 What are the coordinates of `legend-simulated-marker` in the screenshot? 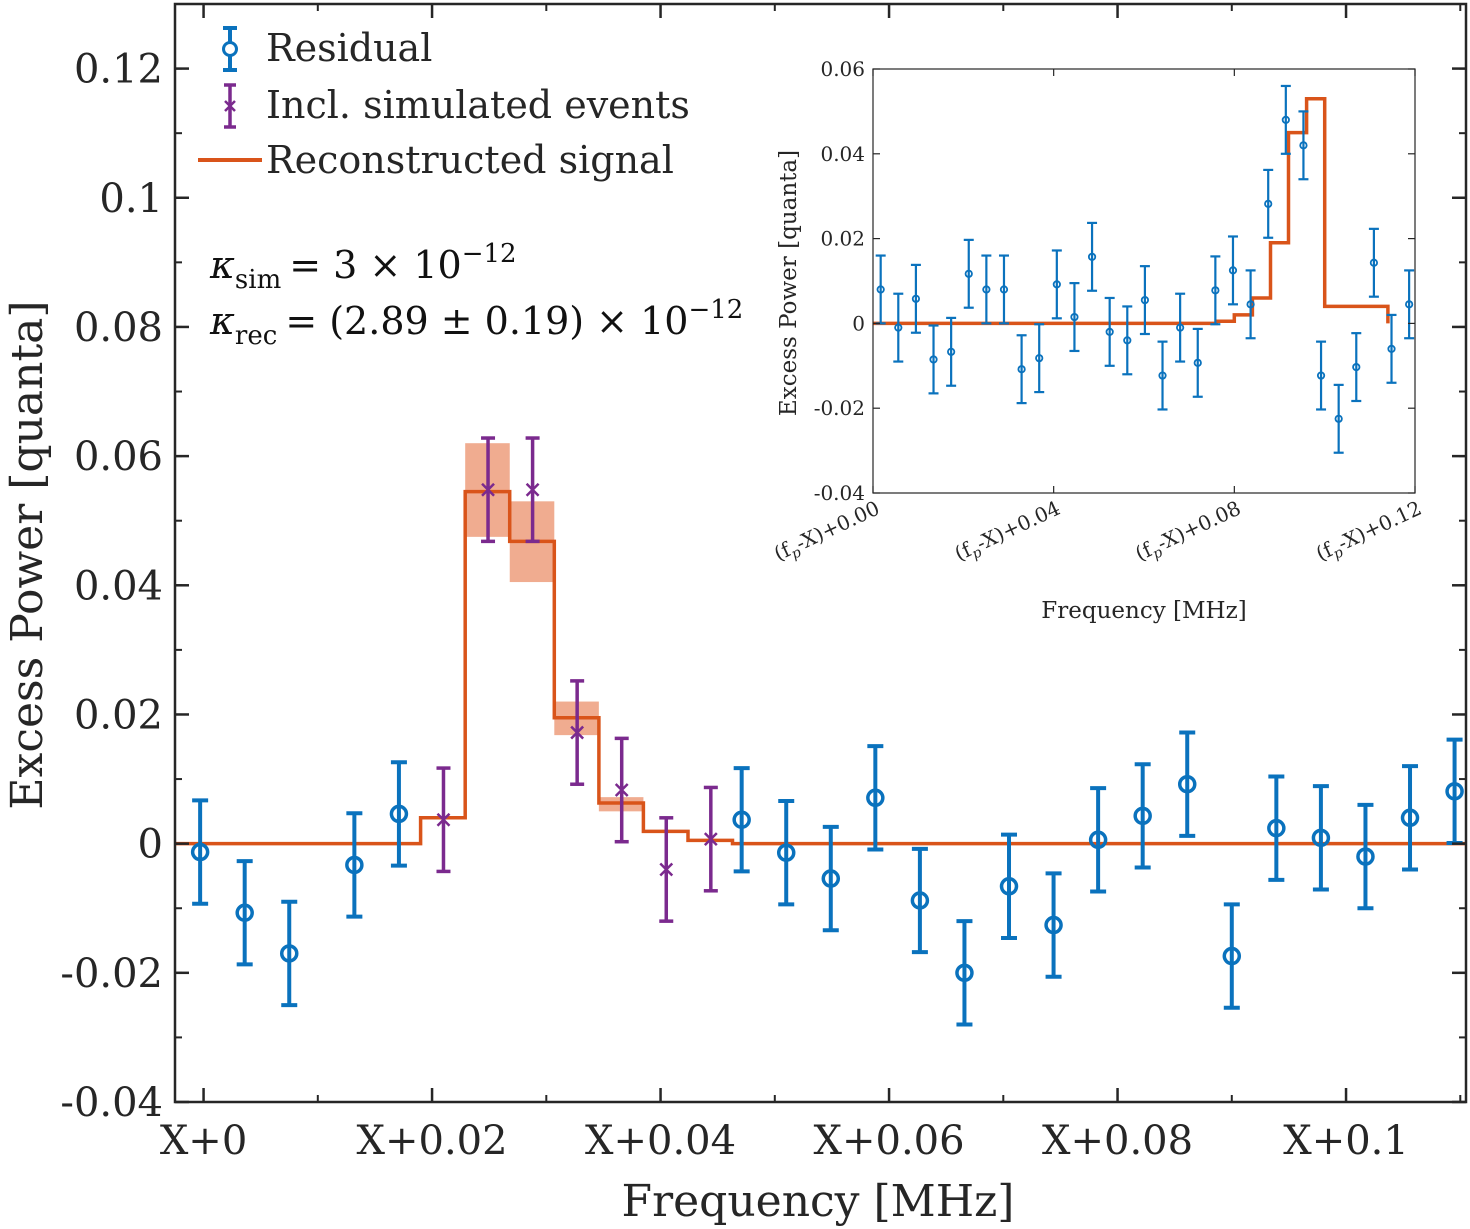 It's located at (230, 106).